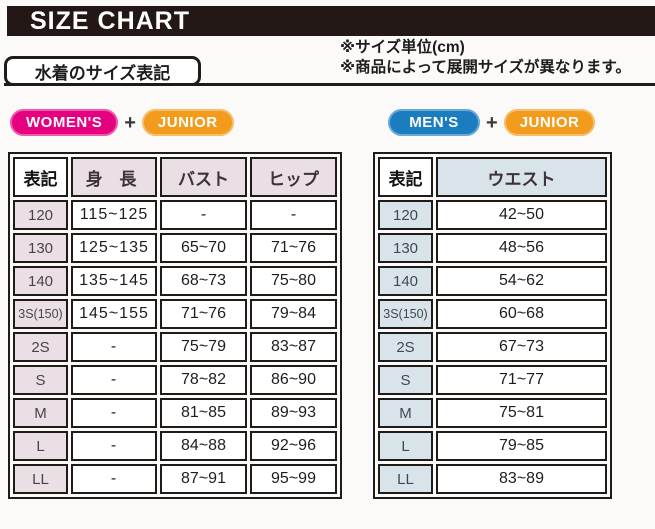  I want to click on table-row: 130 48~56, so click(492, 248).